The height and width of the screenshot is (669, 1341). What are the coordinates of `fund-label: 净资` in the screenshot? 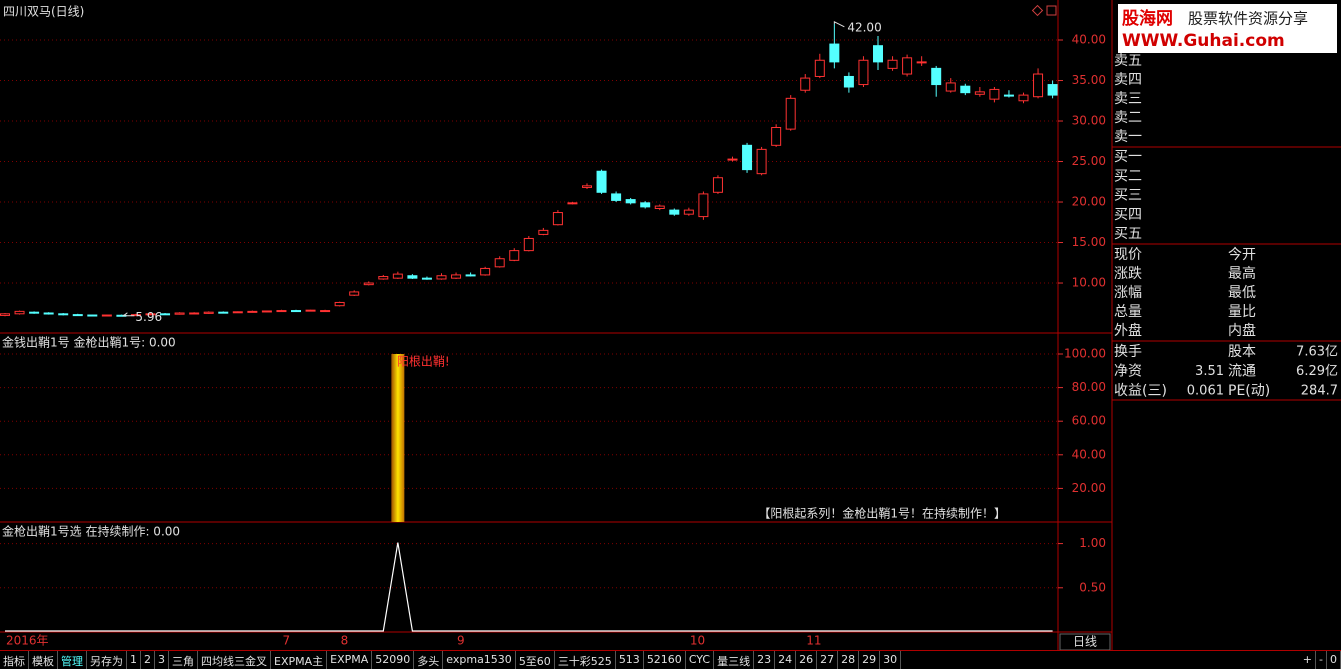 It's located at (1128, 372).